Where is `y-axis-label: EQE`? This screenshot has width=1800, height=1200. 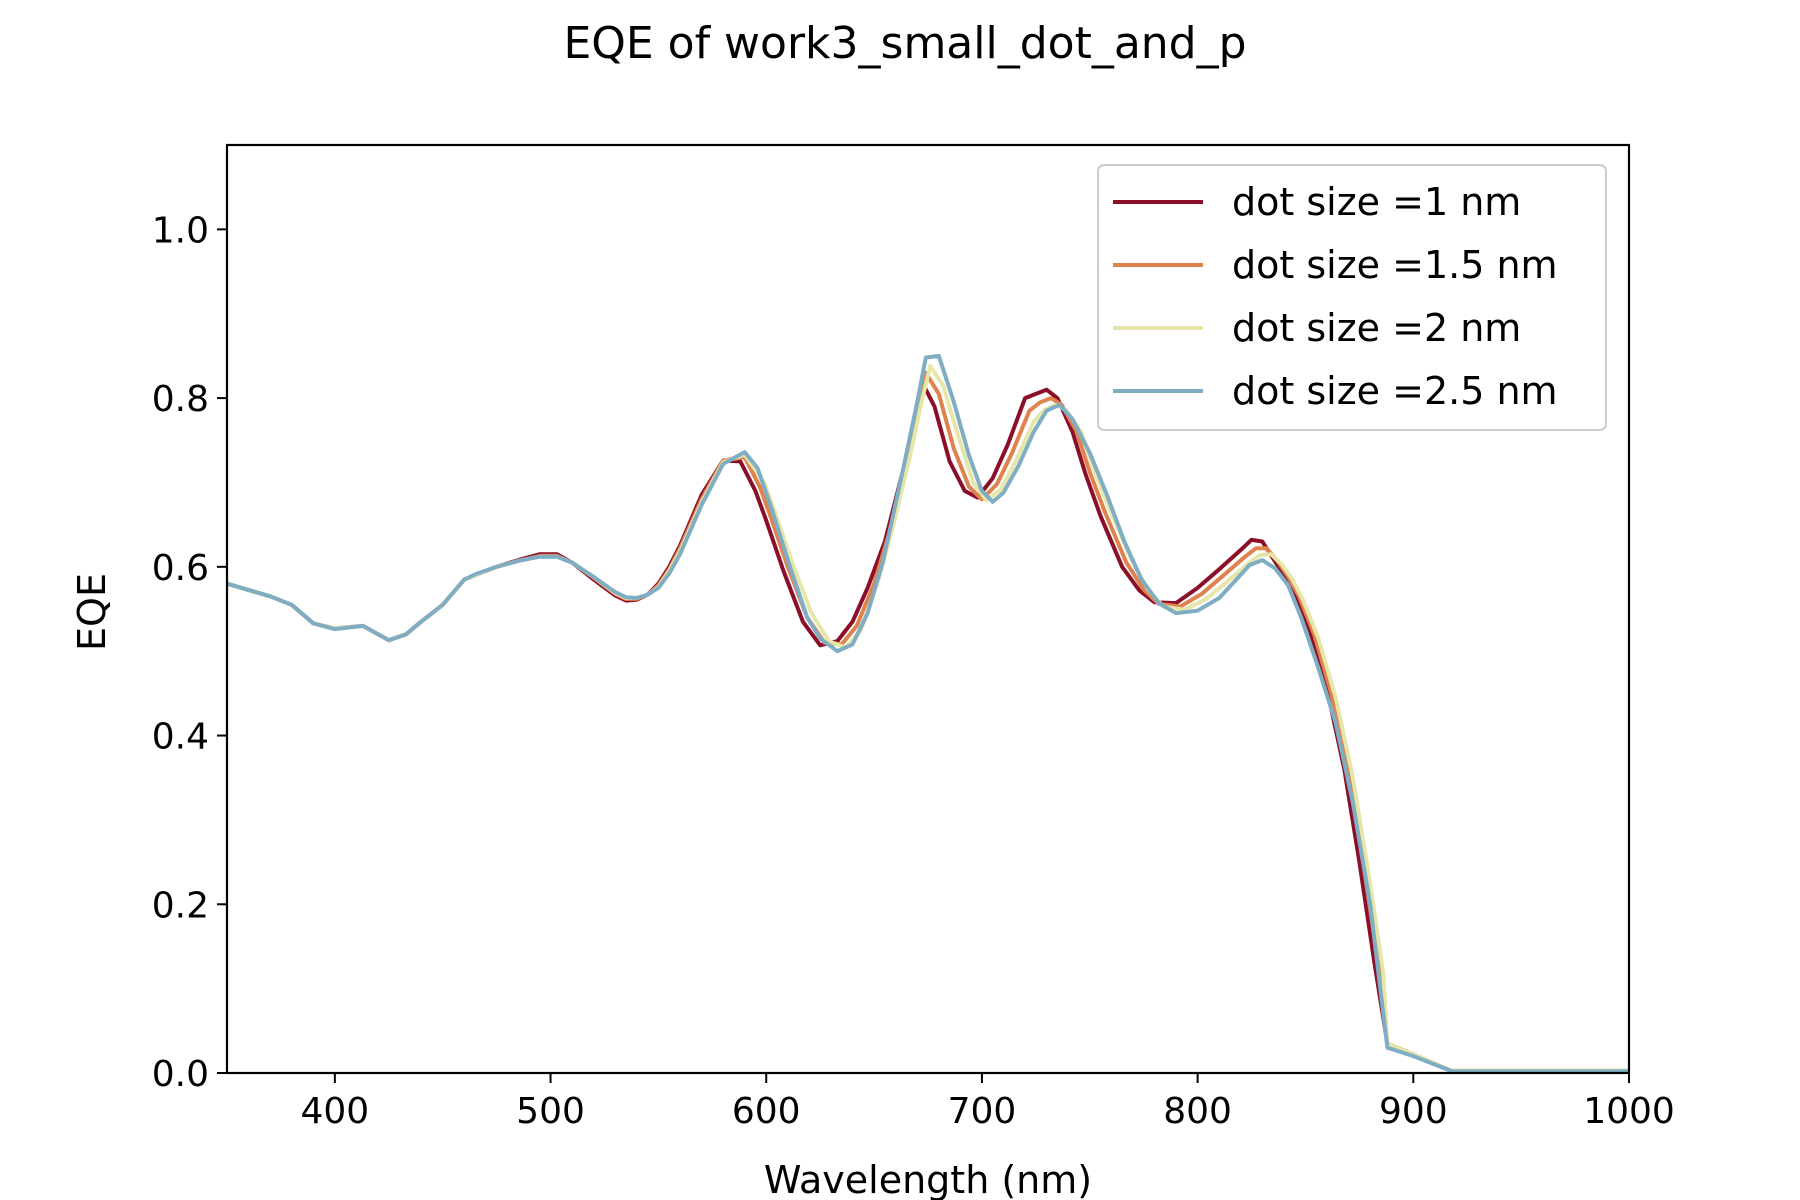 y-axis-label: EQE is located at coordinates (92, 612).